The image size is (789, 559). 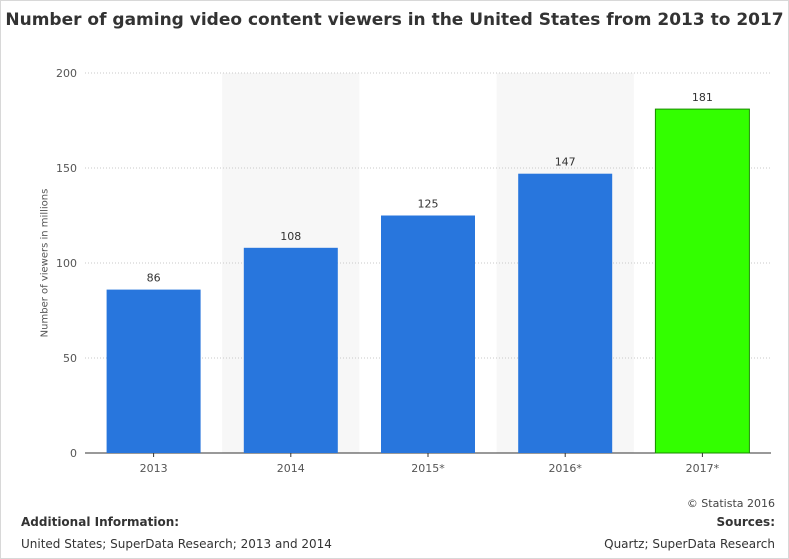 What do you see at coordinates (703, 468) in the screenshot?
I see `x-tick-label: 2017*` at bounding box center [703, 468].